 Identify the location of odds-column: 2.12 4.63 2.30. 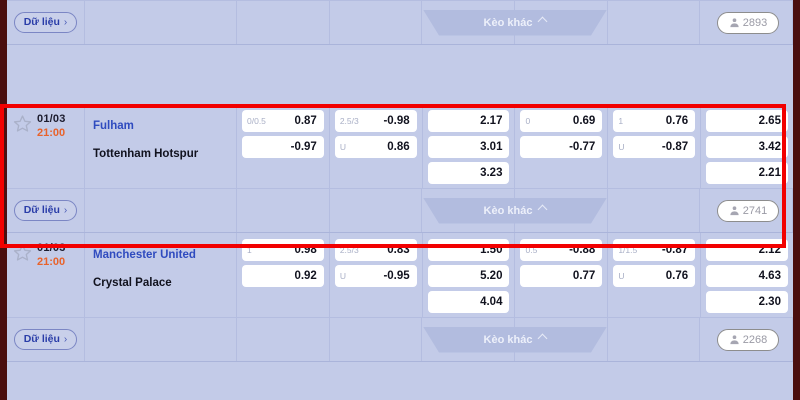
(747, 275).